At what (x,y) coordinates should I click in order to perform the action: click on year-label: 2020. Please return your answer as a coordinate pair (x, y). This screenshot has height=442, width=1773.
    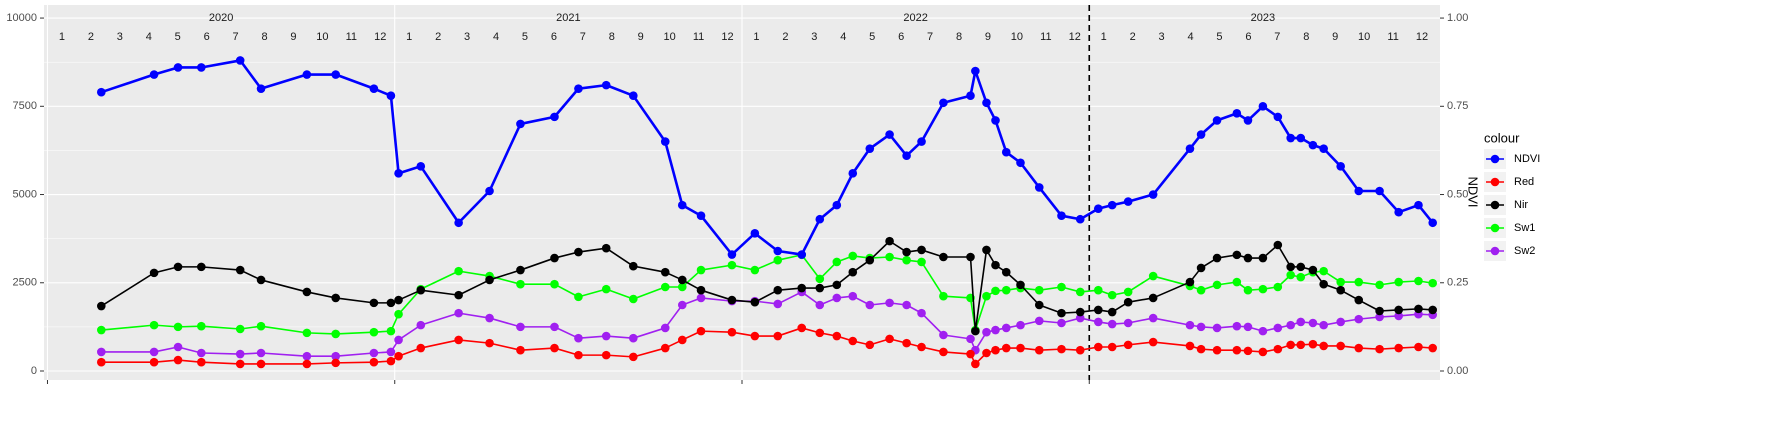
    Looking at the image, I should click on (221, 18).